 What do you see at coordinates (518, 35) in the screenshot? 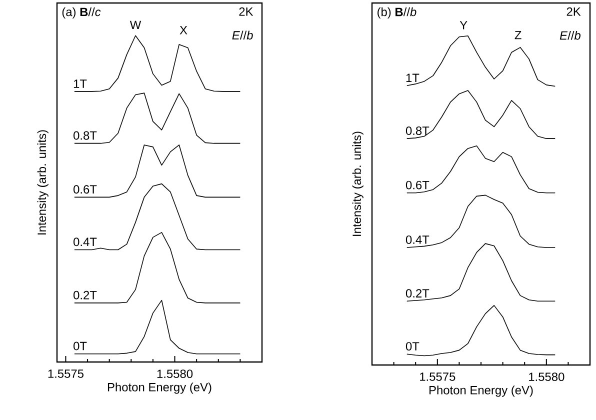
I see `annotation: Z` at bounding box center [518, 35].